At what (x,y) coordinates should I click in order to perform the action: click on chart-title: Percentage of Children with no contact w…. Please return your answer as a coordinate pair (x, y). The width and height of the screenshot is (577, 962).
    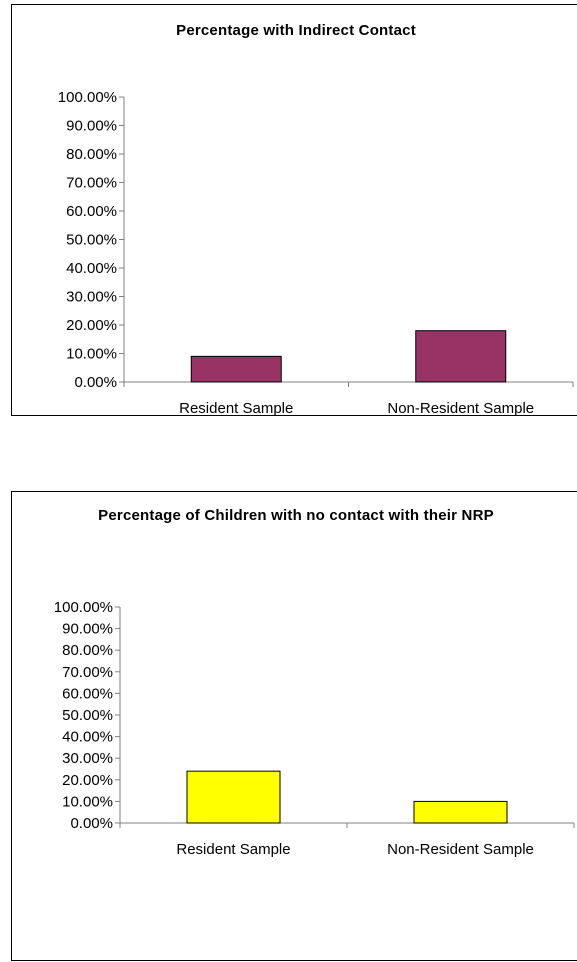
    Looking at the image, I should click on (296, 515).